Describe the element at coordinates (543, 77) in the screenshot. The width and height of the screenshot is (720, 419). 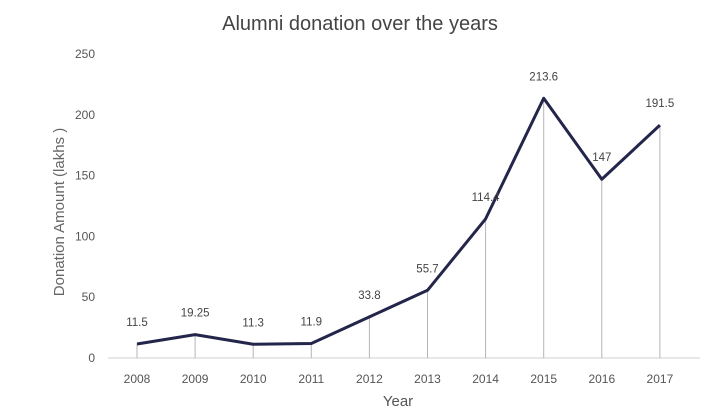
I see `data-label: 213.6` at that location.